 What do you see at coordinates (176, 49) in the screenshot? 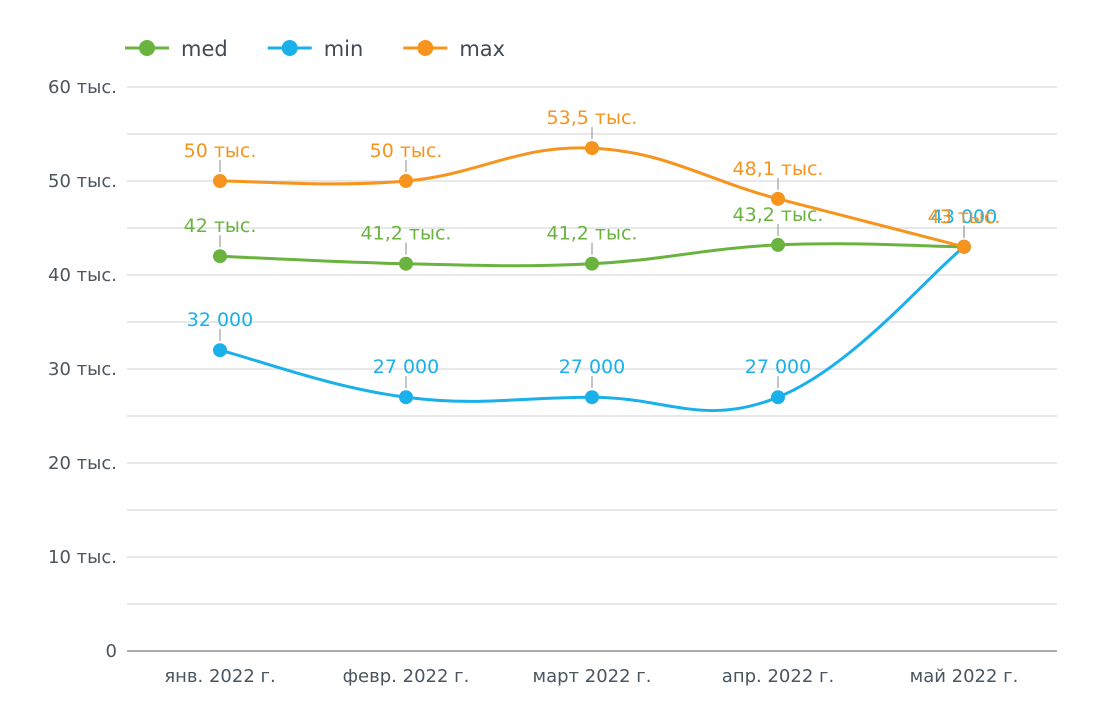
I see `legend-item-med: med` at bounding box center [176, 49].